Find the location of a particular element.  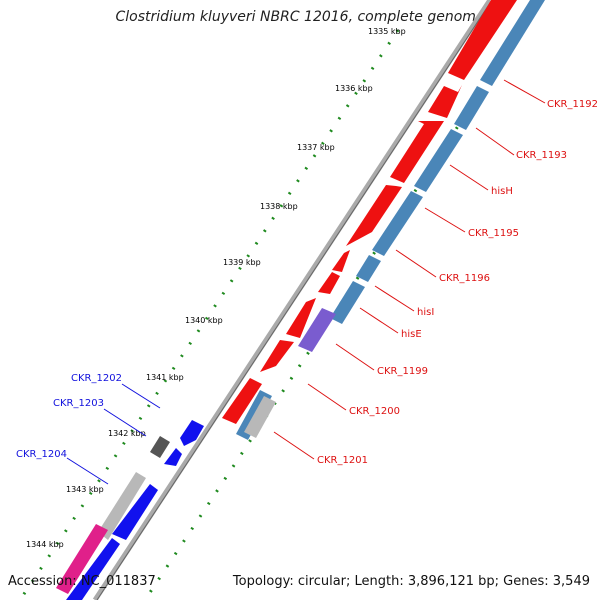

gene-label: CKR_1201 is located at coordinates (342, 460).